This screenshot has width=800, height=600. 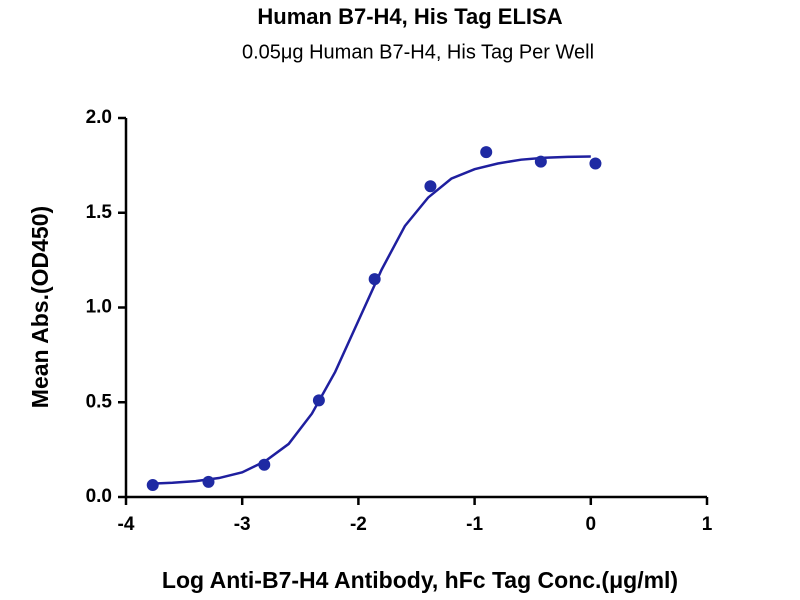 I want to click on y-axis-label: Mean Abs.(OD450), so click(x=40, y=307).